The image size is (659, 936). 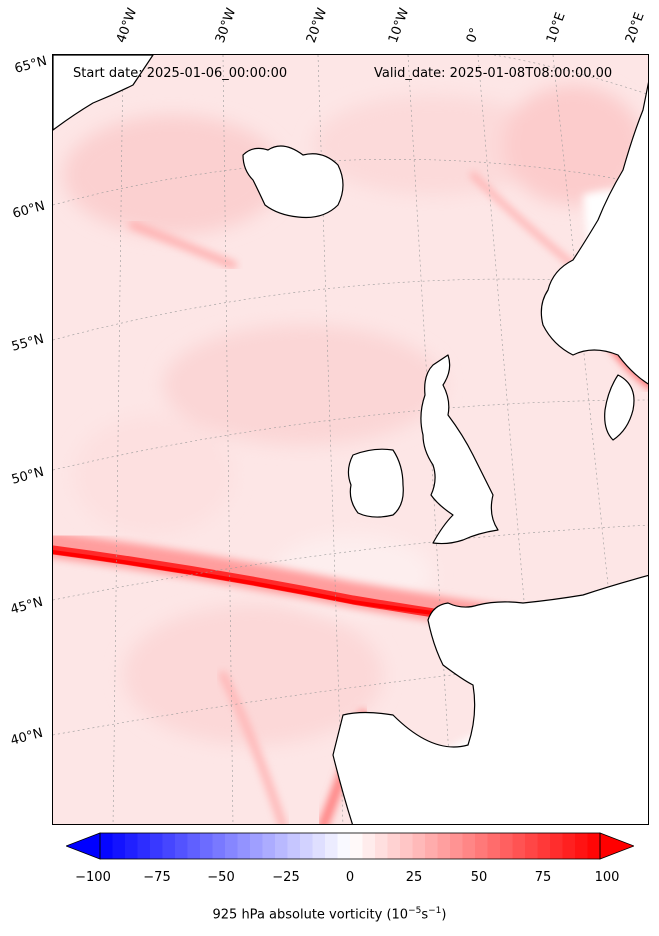 What do you see at coordinates (556, 28) in the screenshot?
I see `lon-label-10e: 10°E` at bounding box center [556, 28].